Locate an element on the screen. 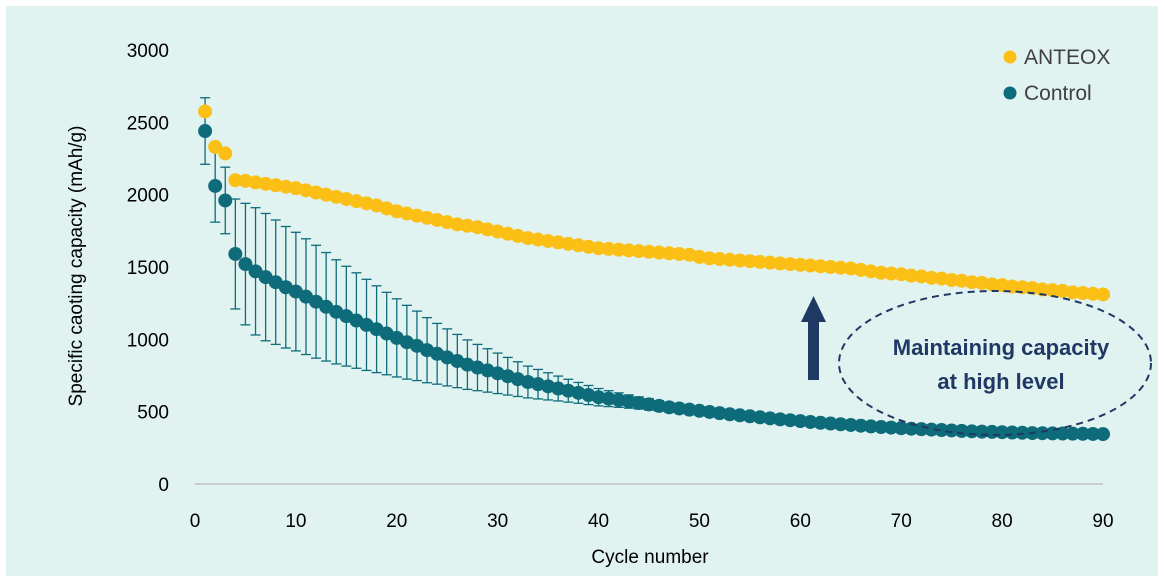 Image resolution: width=1165 pixels, height=587 pixels. x-tick-label: 40 is located at coordinates (598, 521).